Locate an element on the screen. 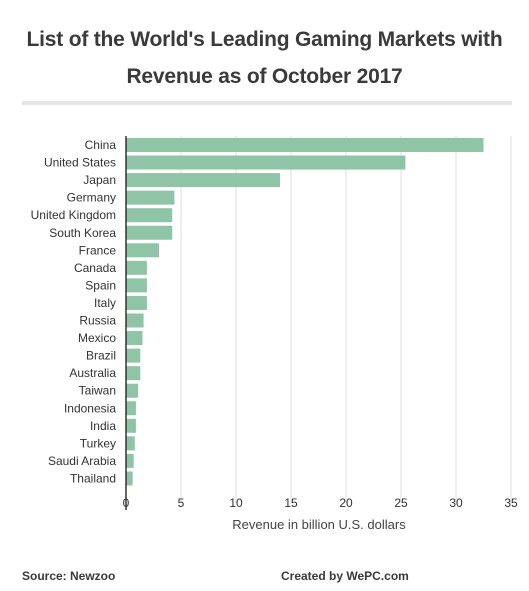 This screenshot has width=529, height=591. x-tick-label: 35 is located at coordinates (511, 503).